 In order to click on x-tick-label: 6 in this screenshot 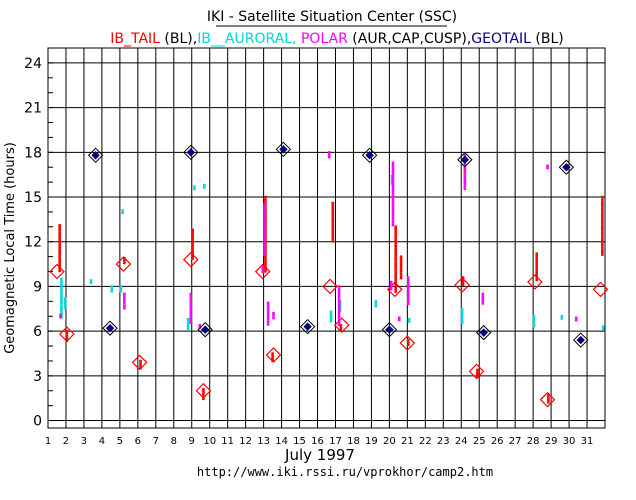, I will do `click(138, 441)`.